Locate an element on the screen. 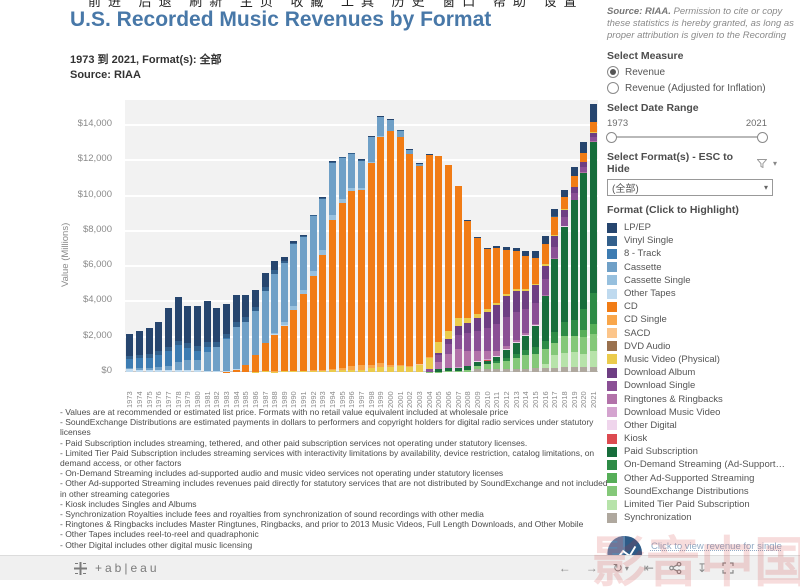 The image size is (800, 587). legend-item: Download Single is located at coordinates (701, 385).